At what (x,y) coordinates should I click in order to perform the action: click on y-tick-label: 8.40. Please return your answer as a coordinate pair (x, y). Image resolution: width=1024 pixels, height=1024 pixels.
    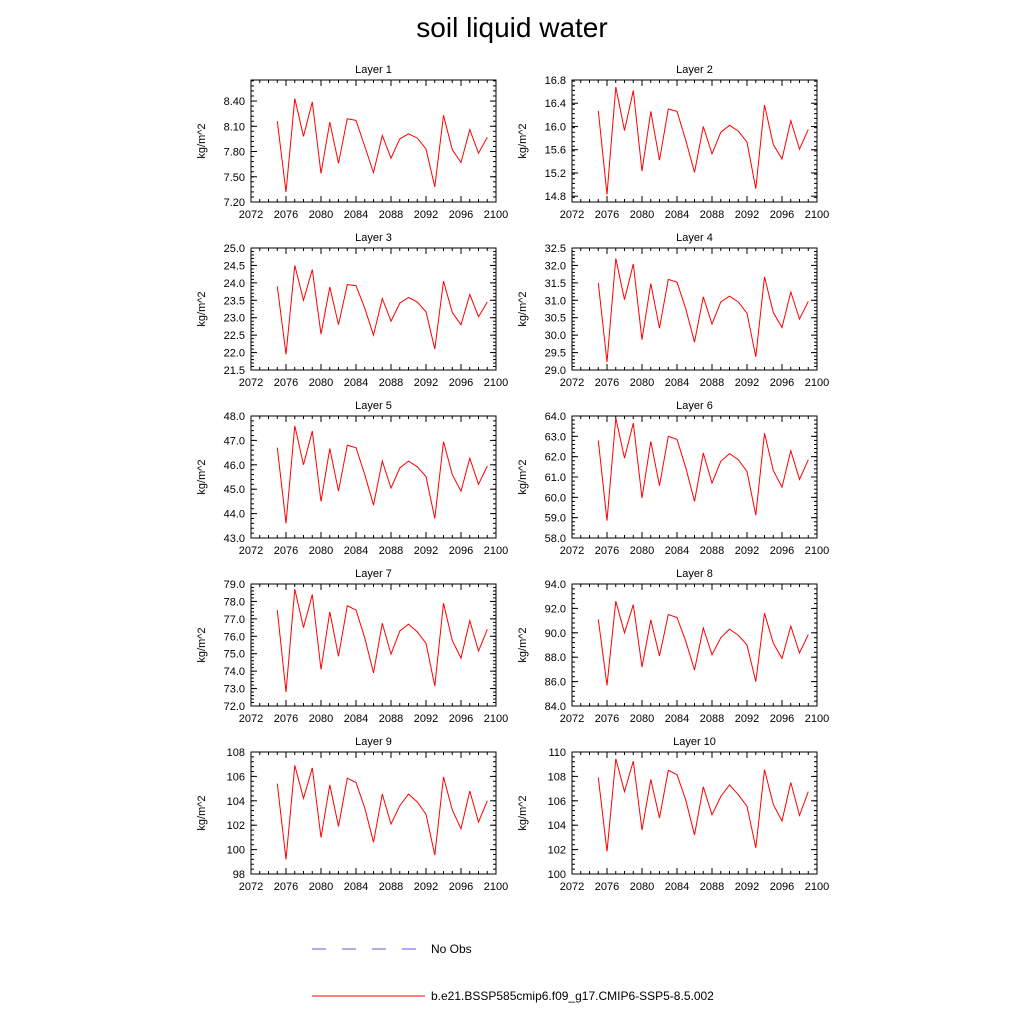
    Looking at the image, I should click on (234, 102).